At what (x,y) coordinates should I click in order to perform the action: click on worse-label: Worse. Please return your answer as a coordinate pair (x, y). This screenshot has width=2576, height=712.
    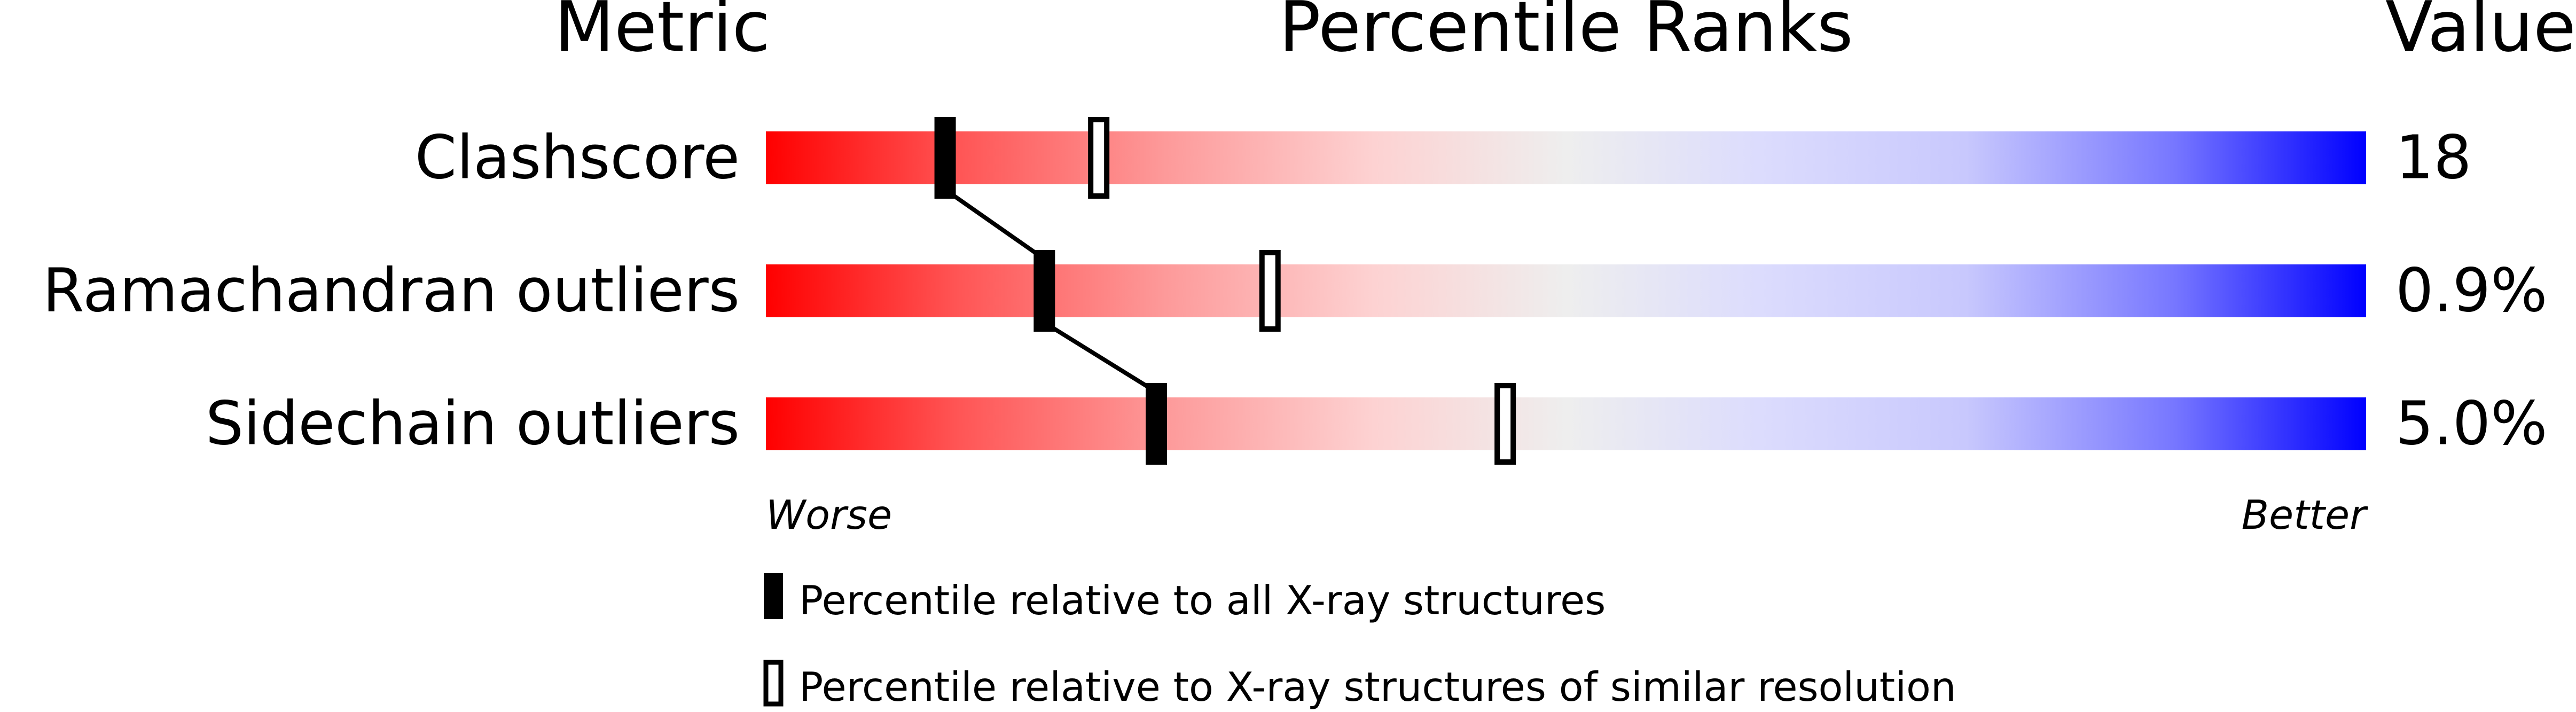
    Looking at the image, I should click on (829, 514).